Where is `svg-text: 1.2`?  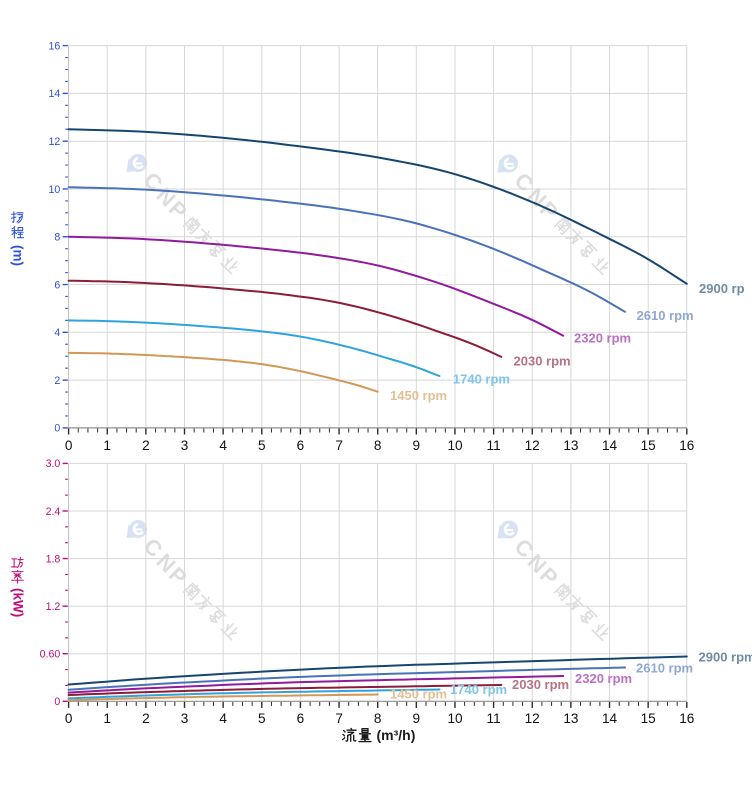 svg-text: 1.2 is located at coordinates (53, 607).